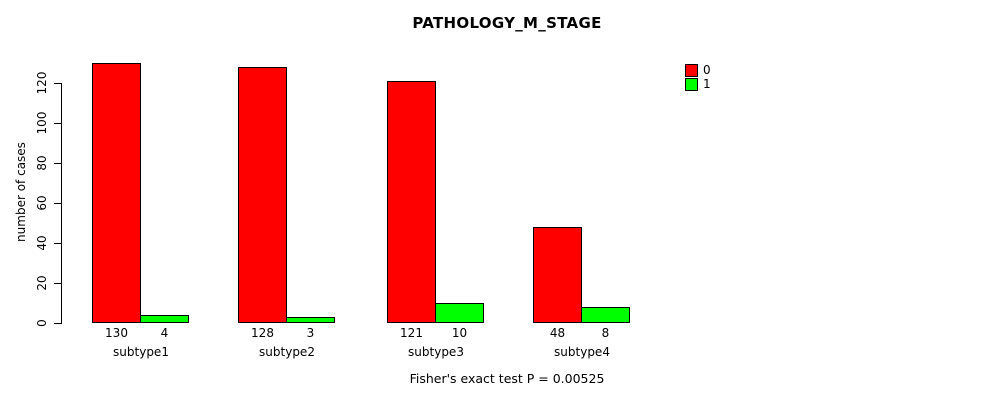 The image size is (990, 400). What do you see at coordinates (707, 70) in the screenshot?
I see `legend-label: 0` at bounding box center [707, 70].